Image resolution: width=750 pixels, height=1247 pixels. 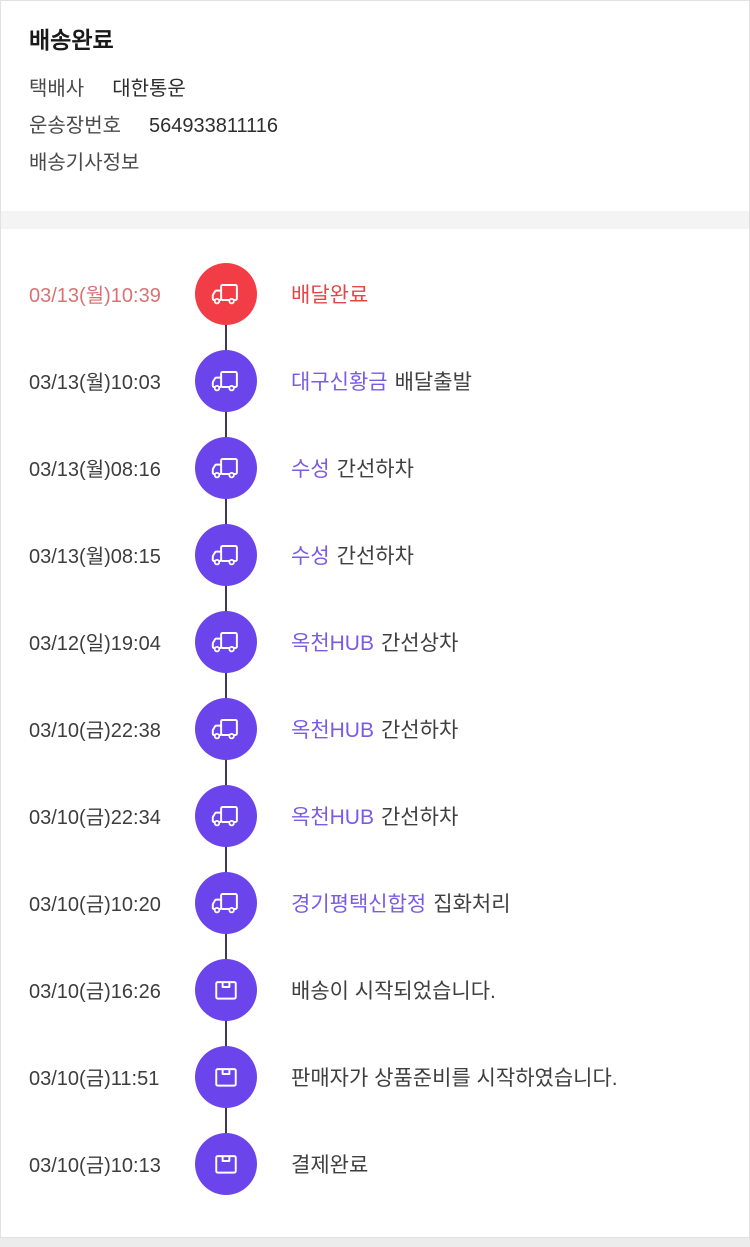 I want to click on timeline-location: 대구신황금, so click(x=339, y=382).